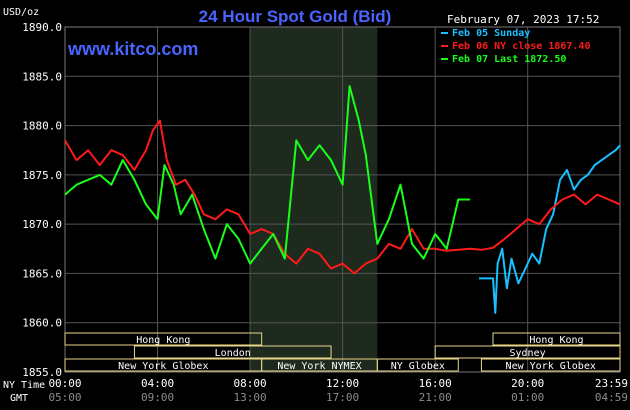 The image size is (630, 410). Describe the element at coordinates (21, 12) in the screenshot. I see `unit-label: USD/oz` at that location.